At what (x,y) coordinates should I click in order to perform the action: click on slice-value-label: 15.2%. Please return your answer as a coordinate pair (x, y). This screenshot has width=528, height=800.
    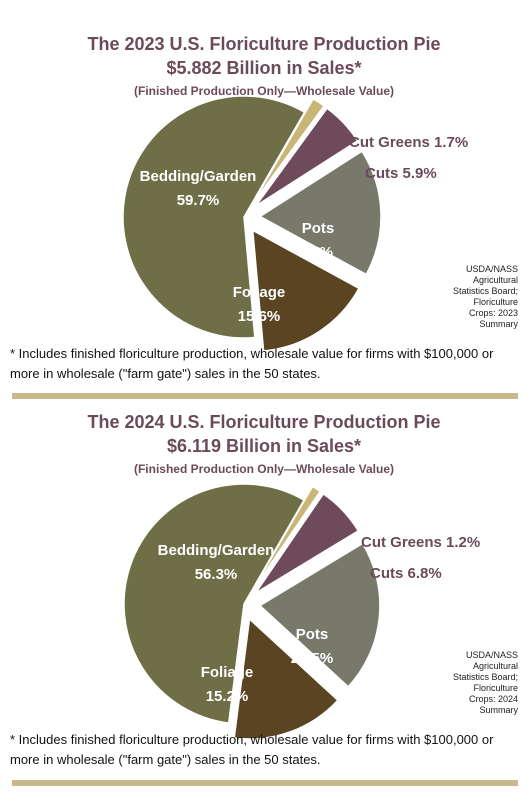
    Looking at the image, I should click on (227, 696).